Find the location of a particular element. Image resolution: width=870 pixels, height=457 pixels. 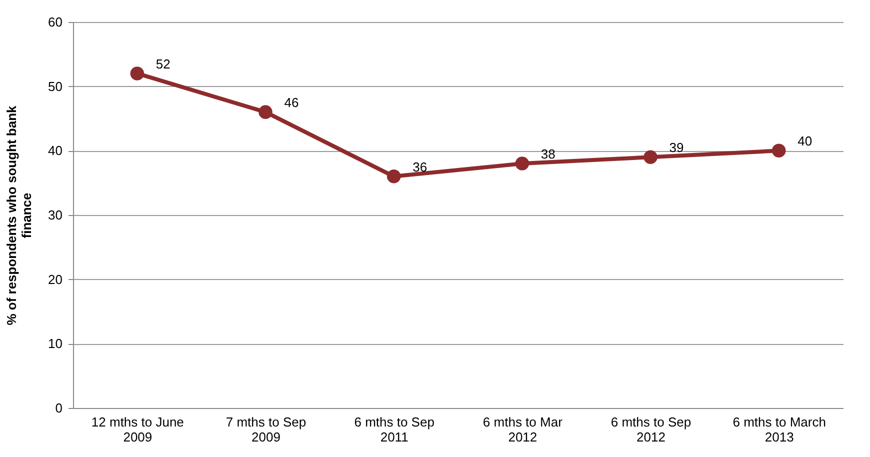

y-axis-title: % of respondents who sought bank finance is located at coordinates (19, 215).